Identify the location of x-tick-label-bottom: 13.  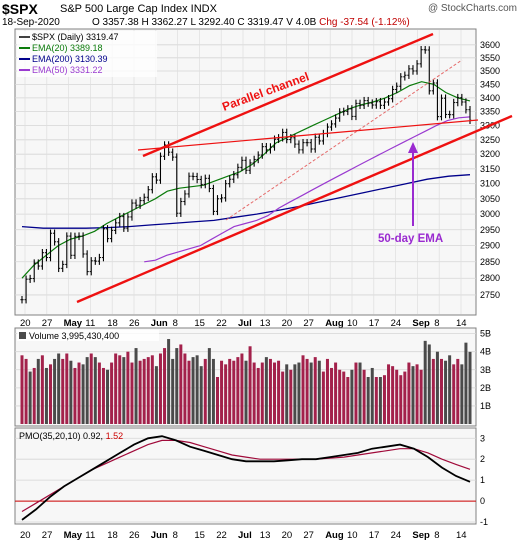
(265, 535).